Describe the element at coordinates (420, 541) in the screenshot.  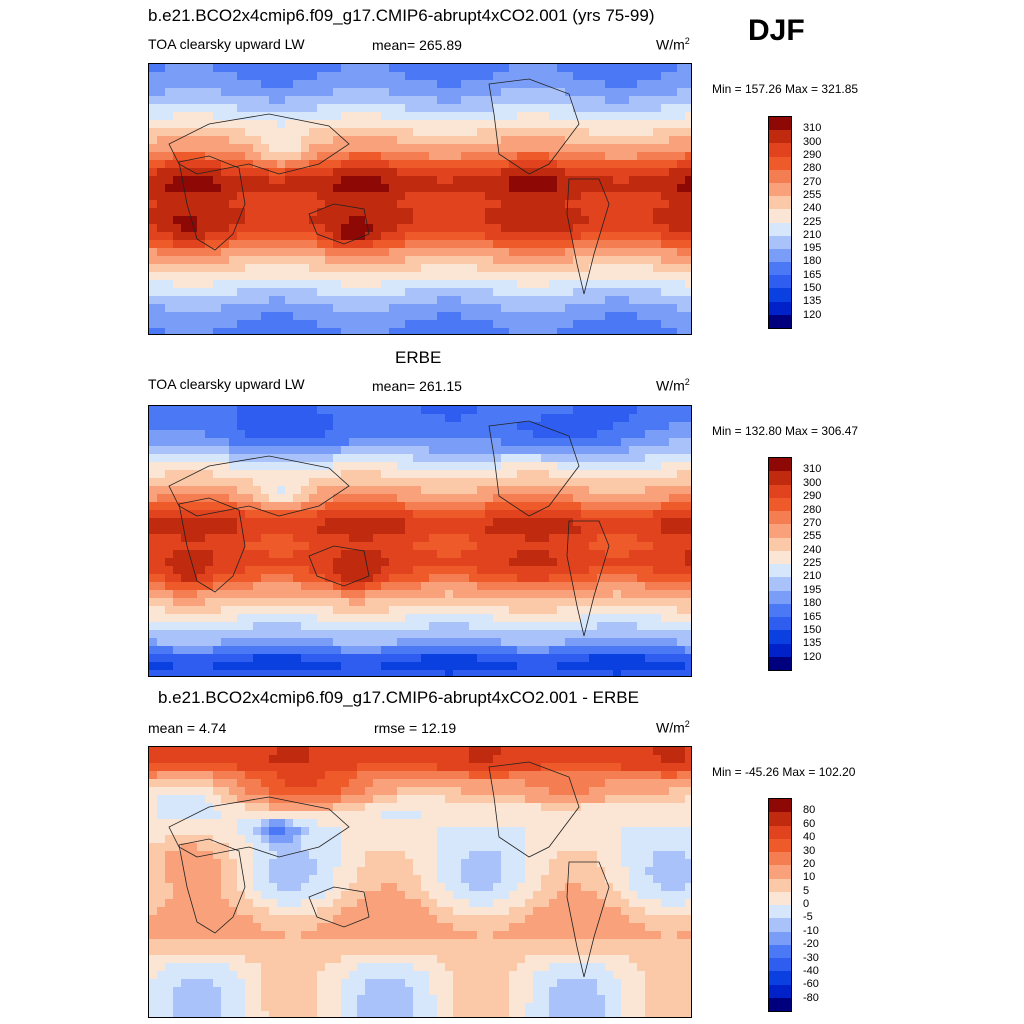
I see `panel2-map` at that location.